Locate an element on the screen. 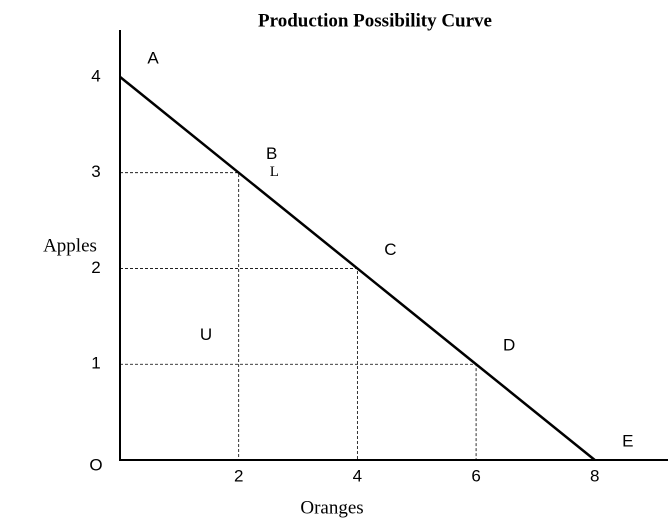 The image size is (668, 521). x-tick-label: 4 is located at coordinates (357, 475).